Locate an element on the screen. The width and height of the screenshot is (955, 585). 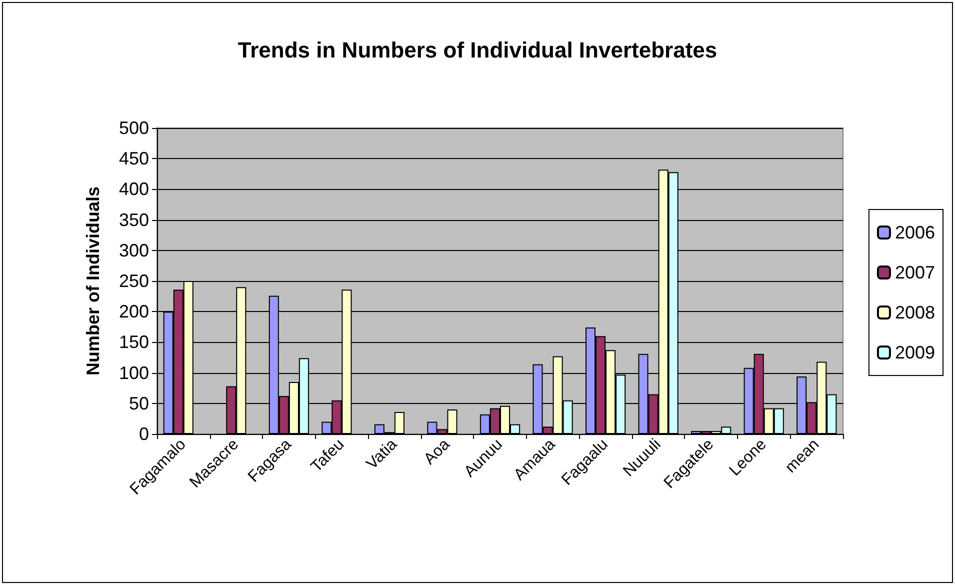
x-tick-label: Aoa is located at coordinates (437, 452).